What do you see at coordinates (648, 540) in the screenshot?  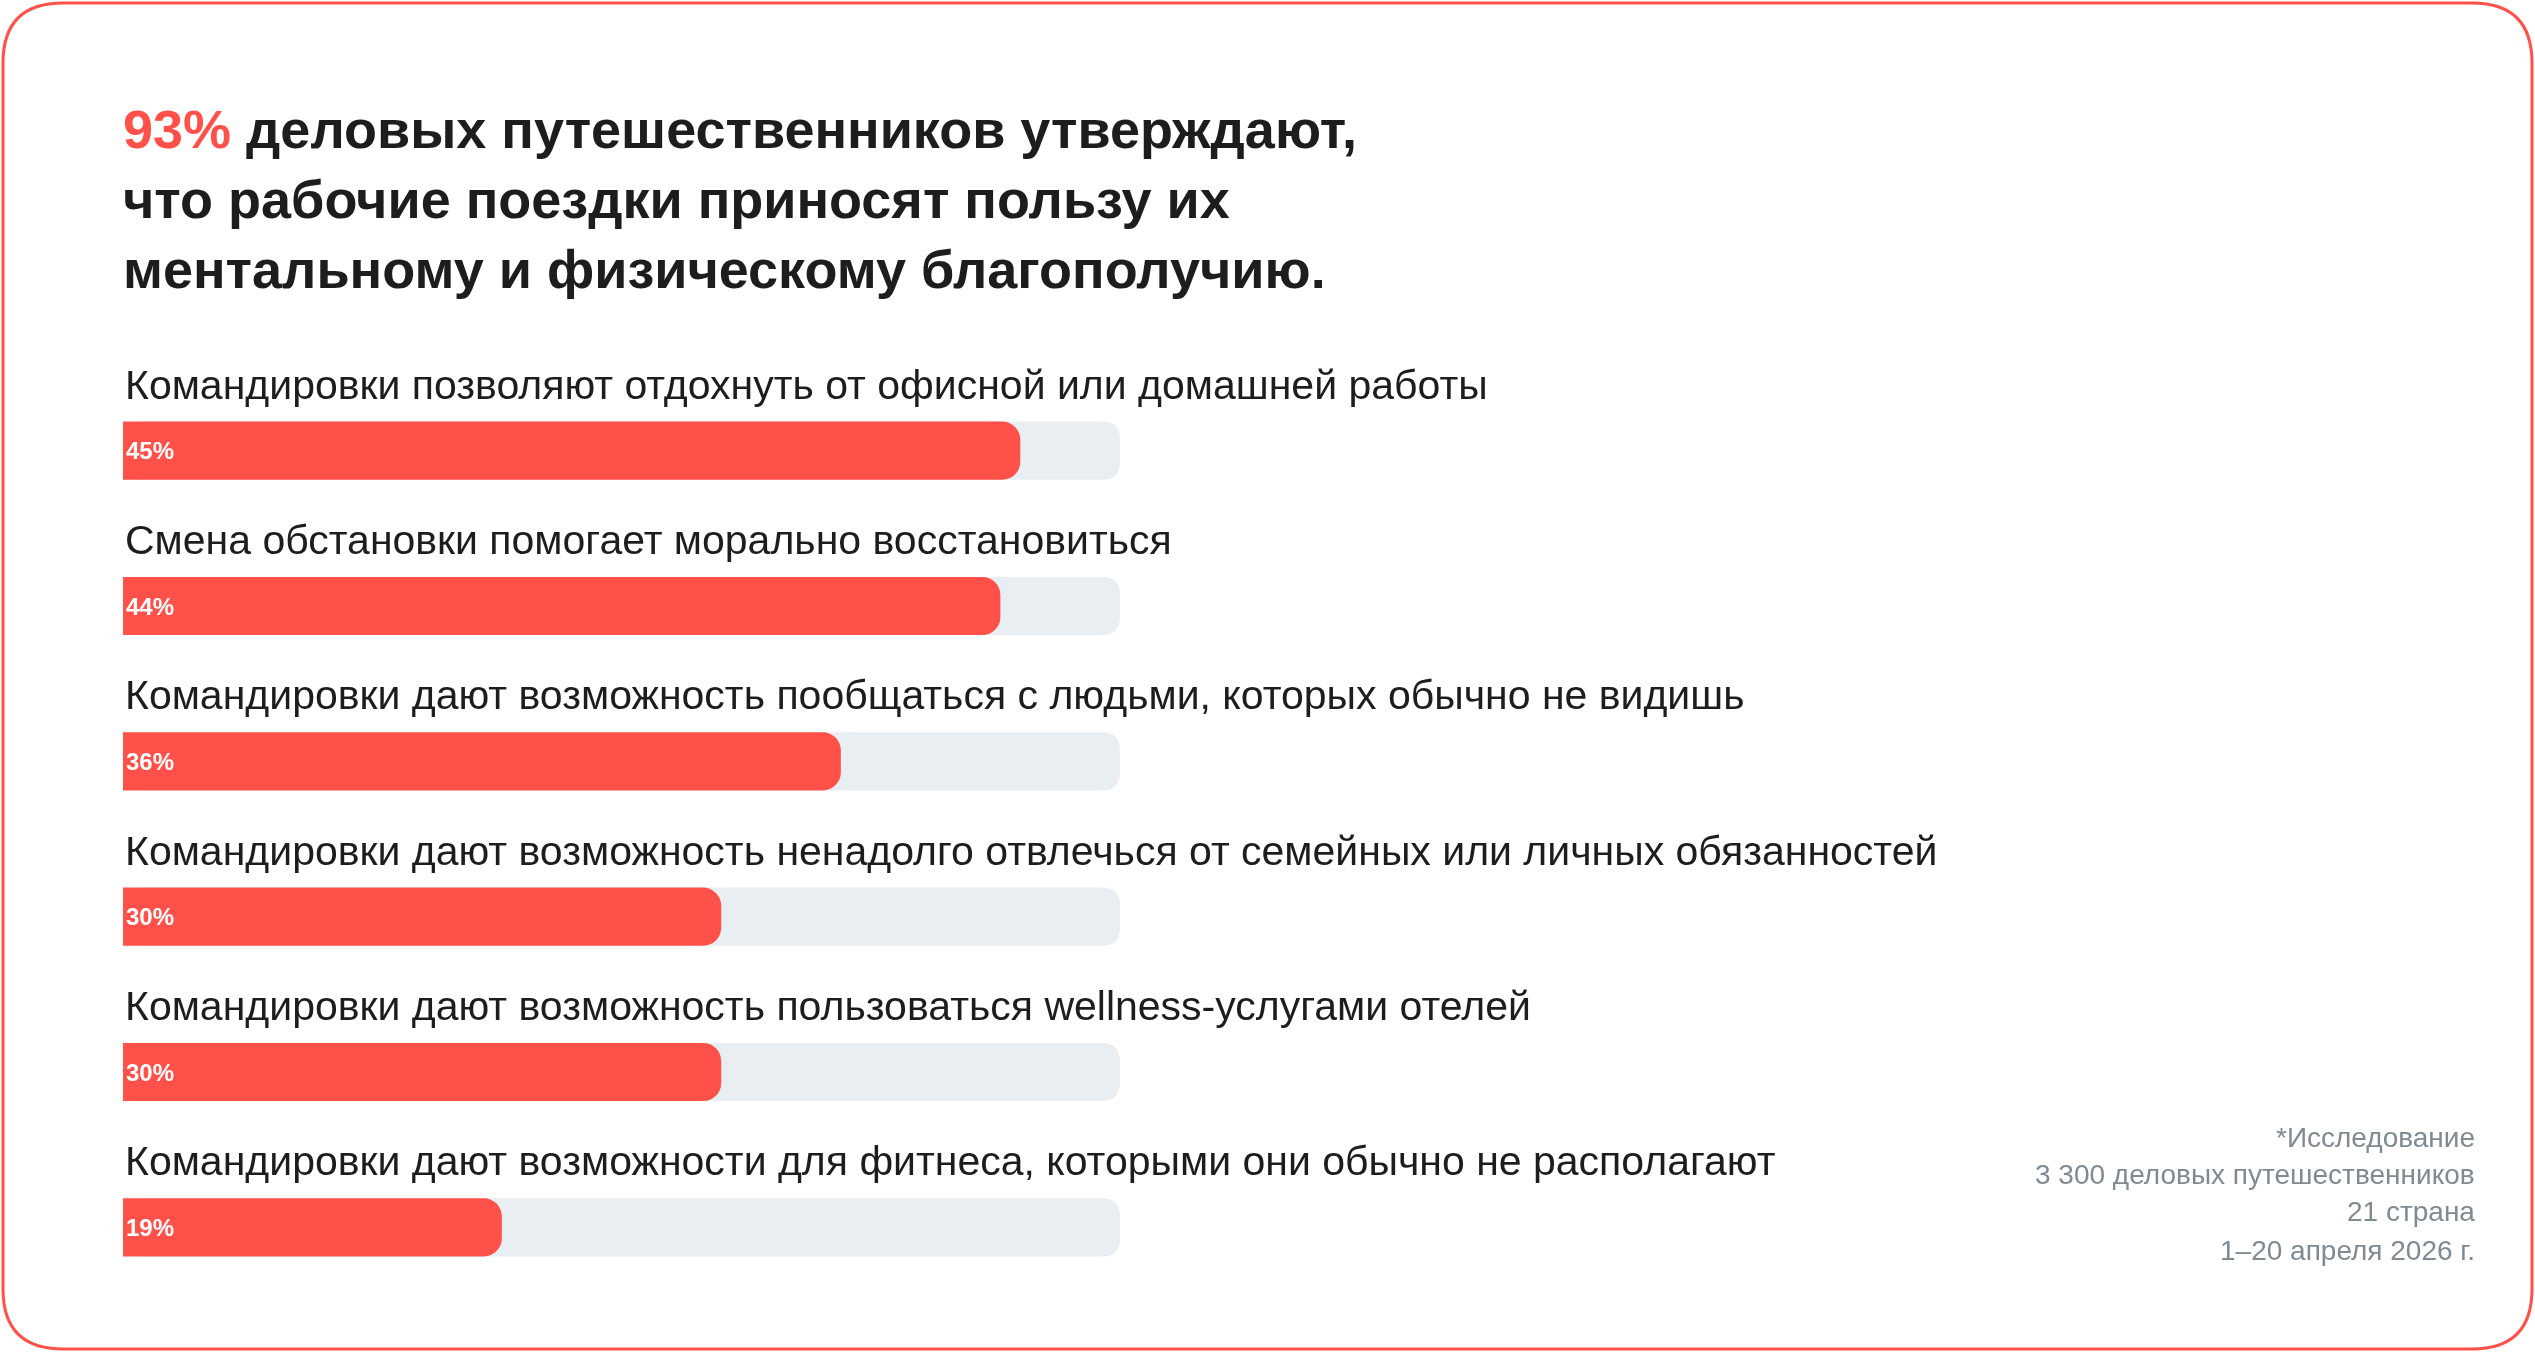 I see `y-tick-label: Смена обстановки помогает морально восстановиться` at bounding box center [648, 540].